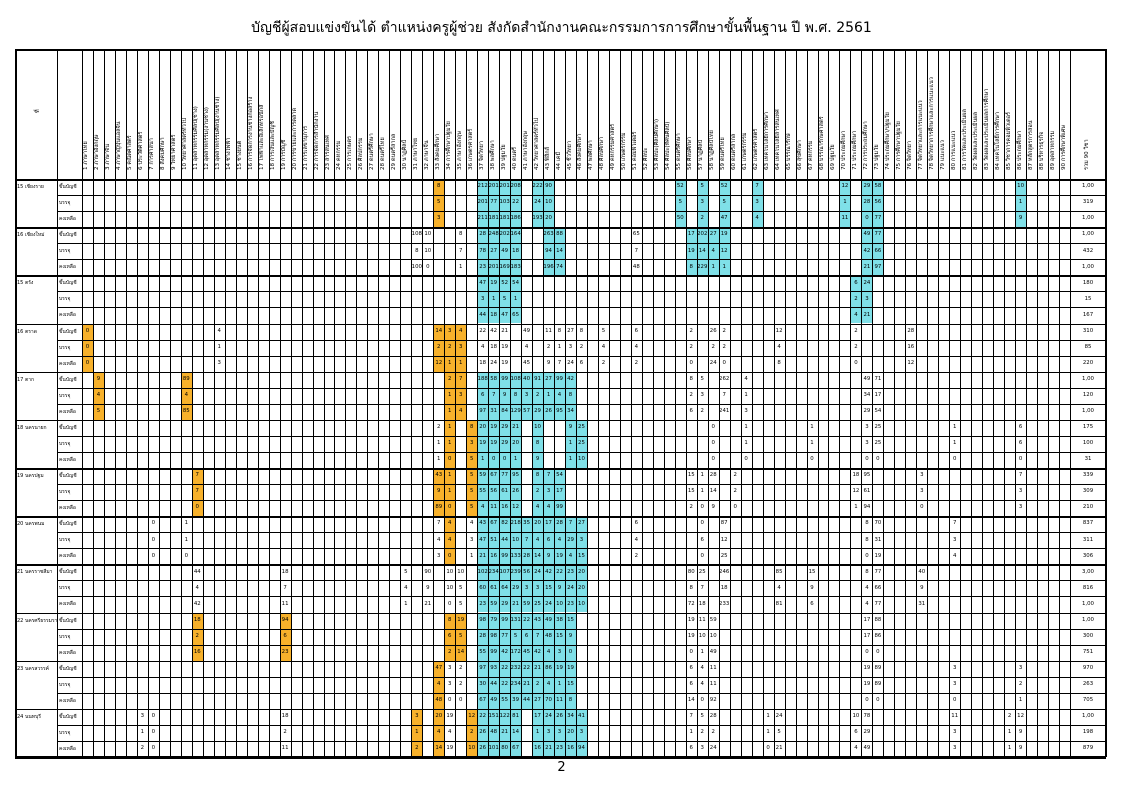 The image size is (1123, 794). I want to click on data-cell: 8, so click(450, 620).